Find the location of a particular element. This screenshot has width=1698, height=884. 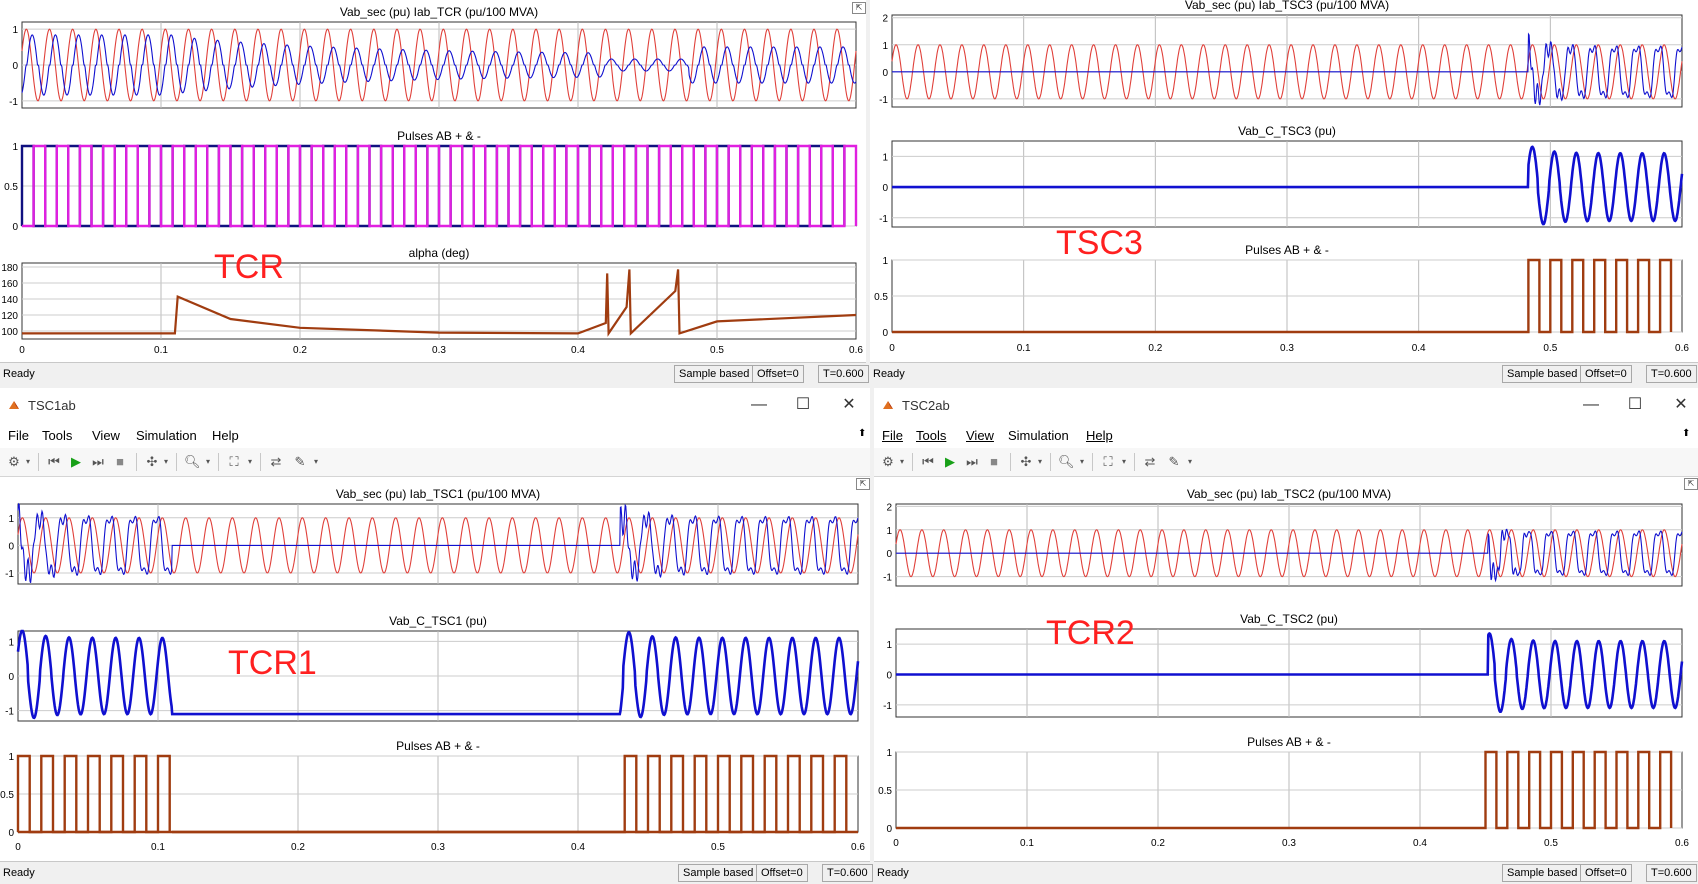

menu-bar: File Tools View Simulation Help ⬆ is located at coordinates (435, 436).